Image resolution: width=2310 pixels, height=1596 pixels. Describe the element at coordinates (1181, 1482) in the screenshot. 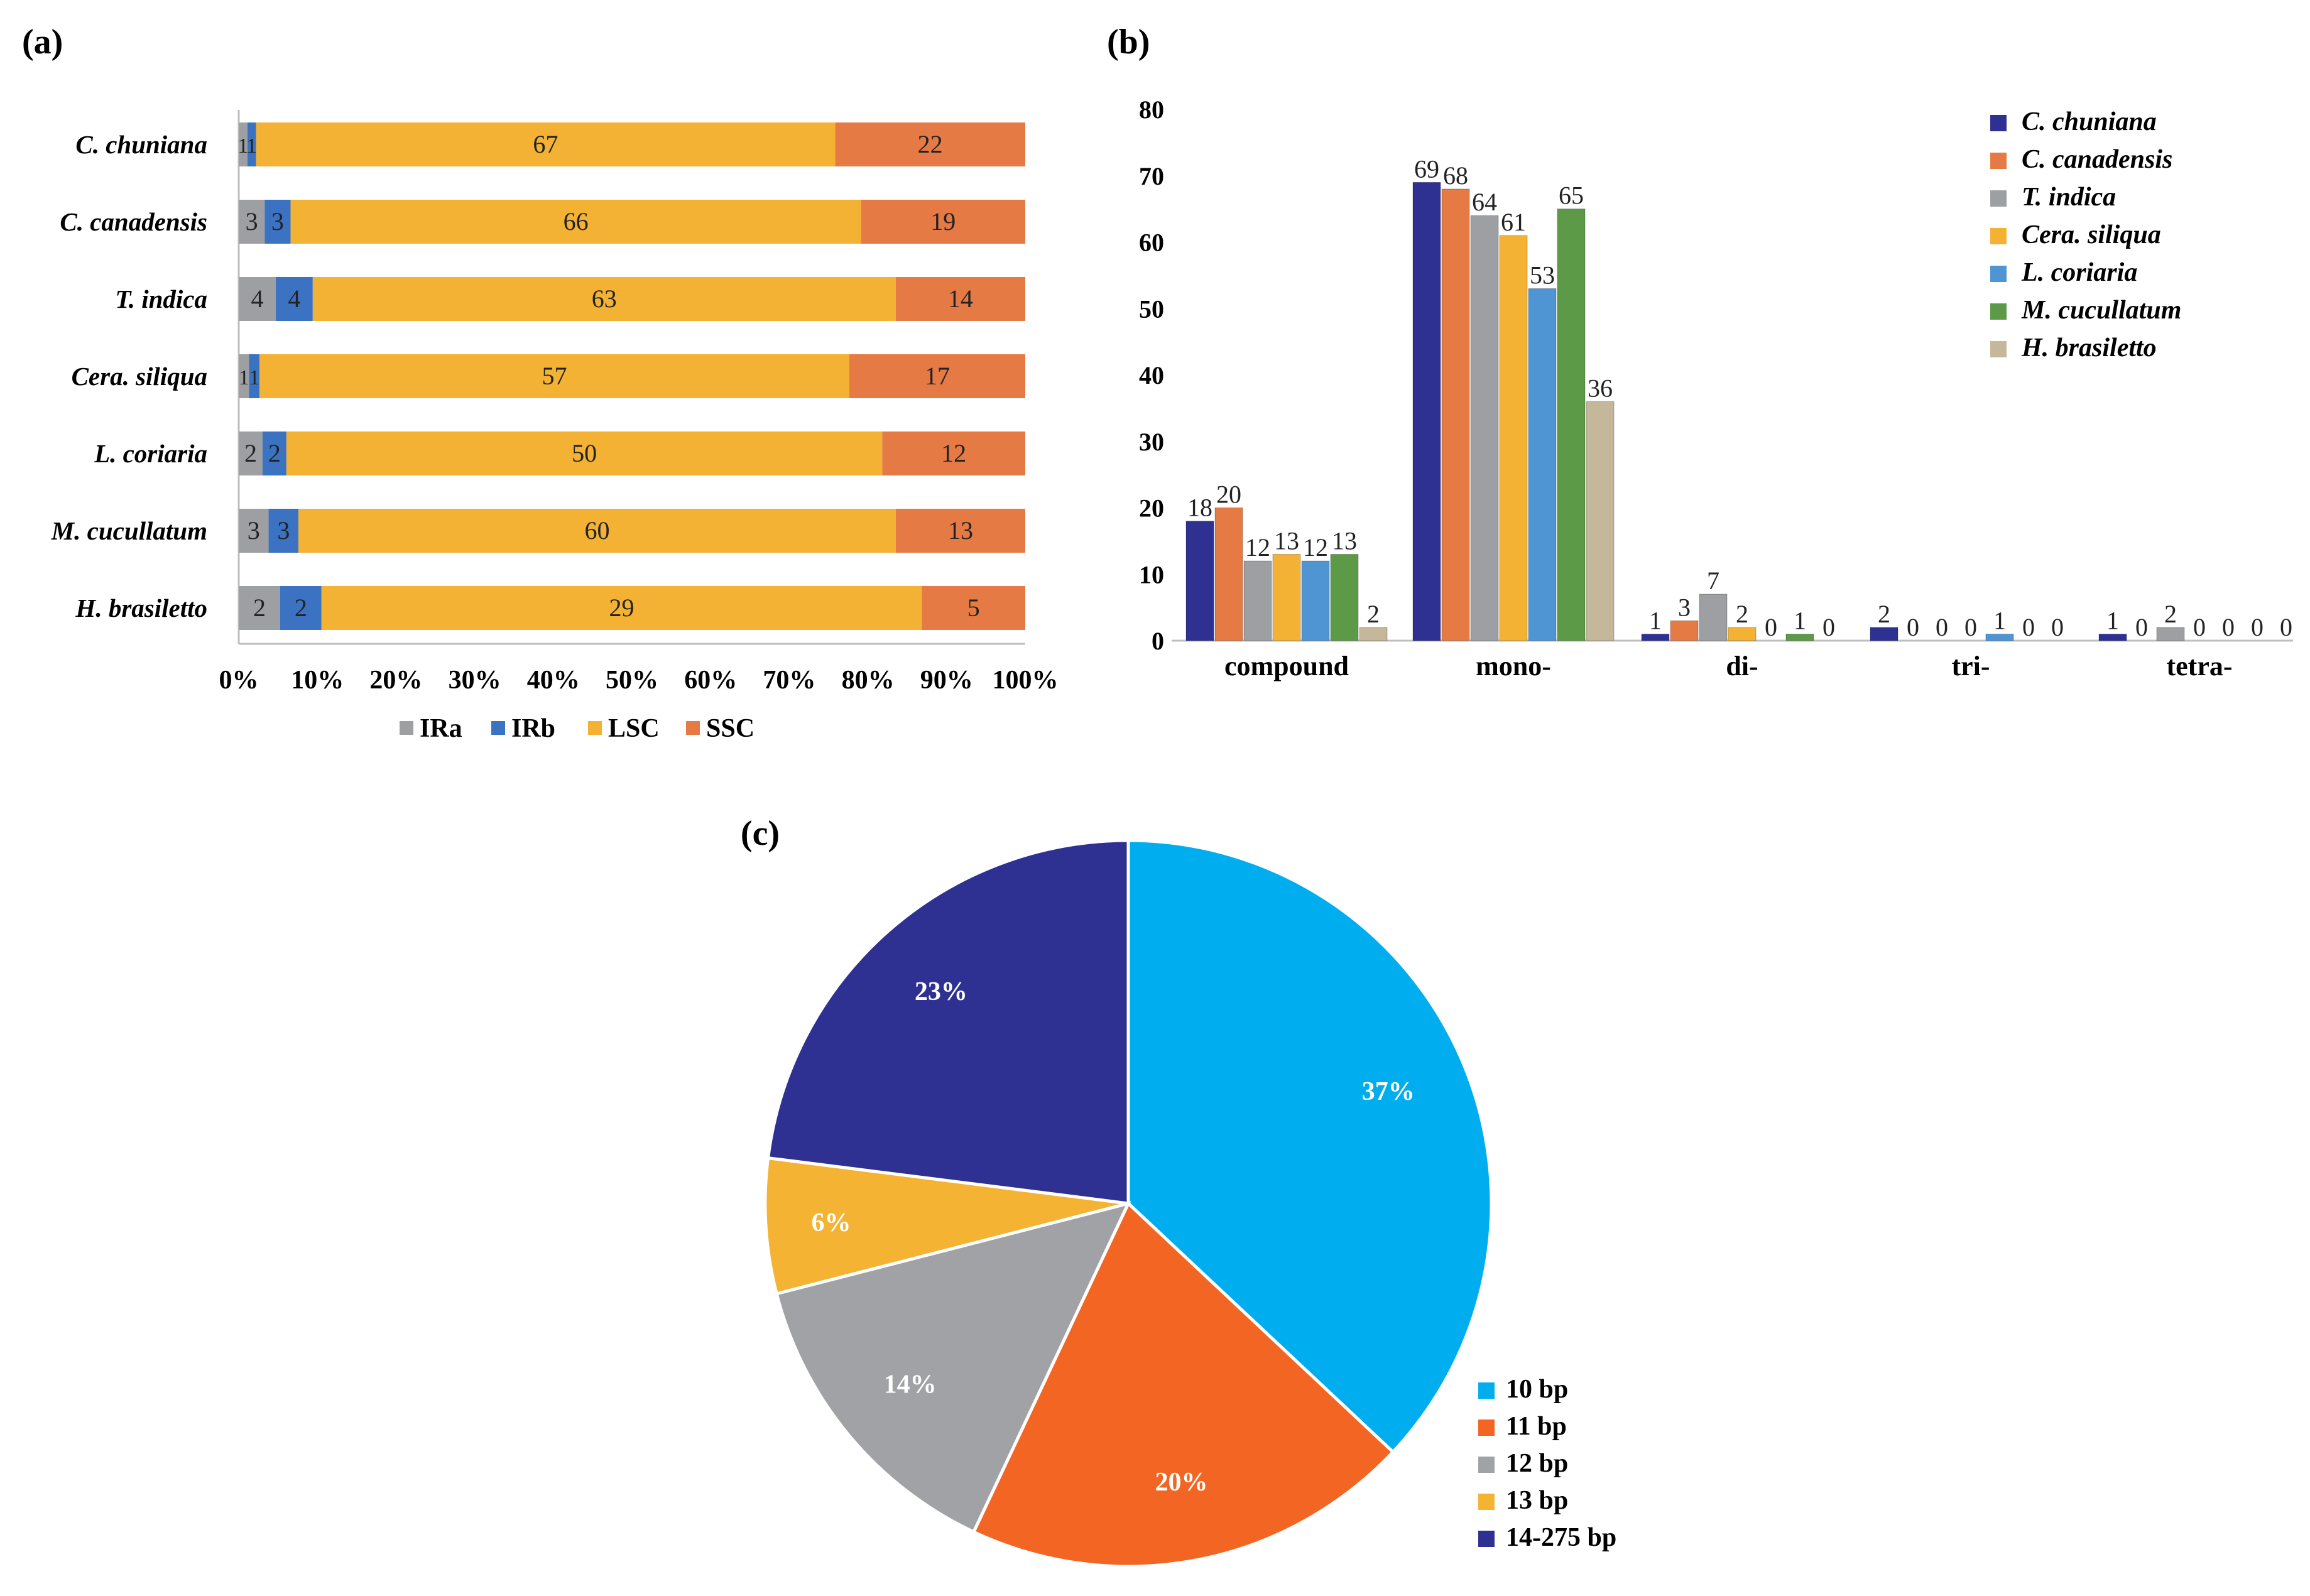

I see `pie-label-11-bp: 20%` at that location.